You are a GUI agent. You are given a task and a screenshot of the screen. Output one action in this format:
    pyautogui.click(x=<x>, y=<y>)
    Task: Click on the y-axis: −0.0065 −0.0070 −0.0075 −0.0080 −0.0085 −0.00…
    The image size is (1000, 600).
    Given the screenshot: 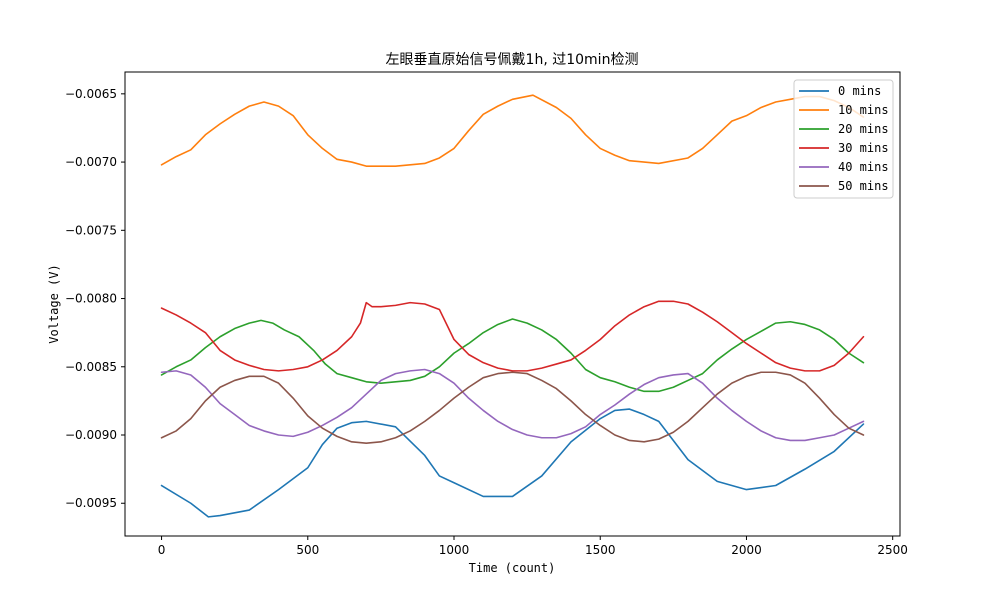 What is the action you would take?
    pyautogui.click(x=95, y=298)
    